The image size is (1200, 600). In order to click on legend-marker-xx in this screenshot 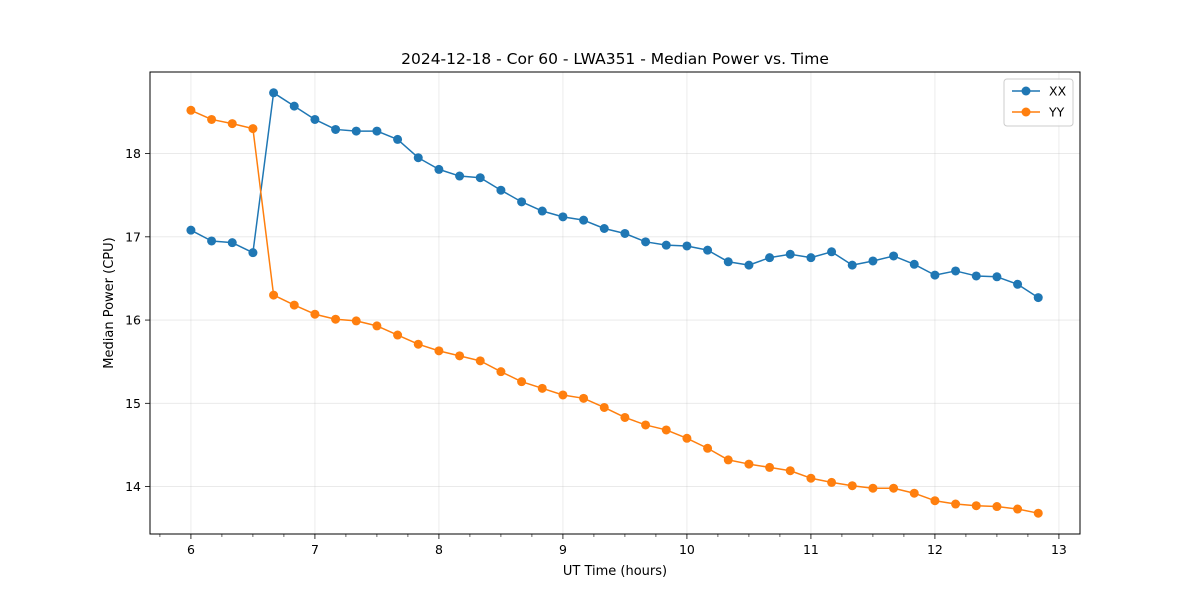, I will do `click(1026, 91)`.